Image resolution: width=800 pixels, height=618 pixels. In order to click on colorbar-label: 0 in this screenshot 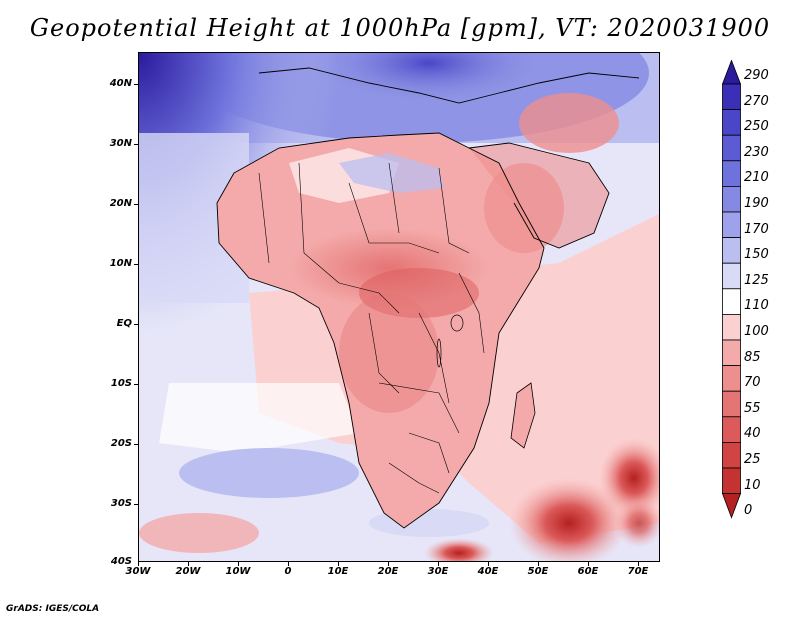, I will do `click(748, 511)`.